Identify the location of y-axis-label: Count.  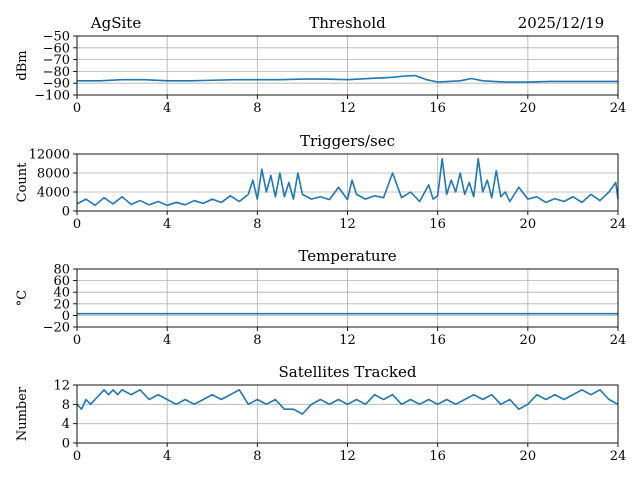
(22, 182).